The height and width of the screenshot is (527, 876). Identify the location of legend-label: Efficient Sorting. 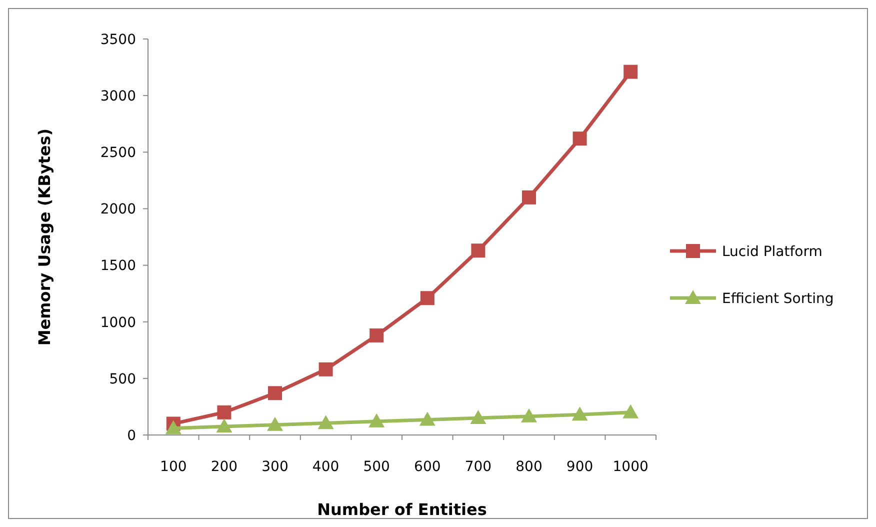
(778, 298).